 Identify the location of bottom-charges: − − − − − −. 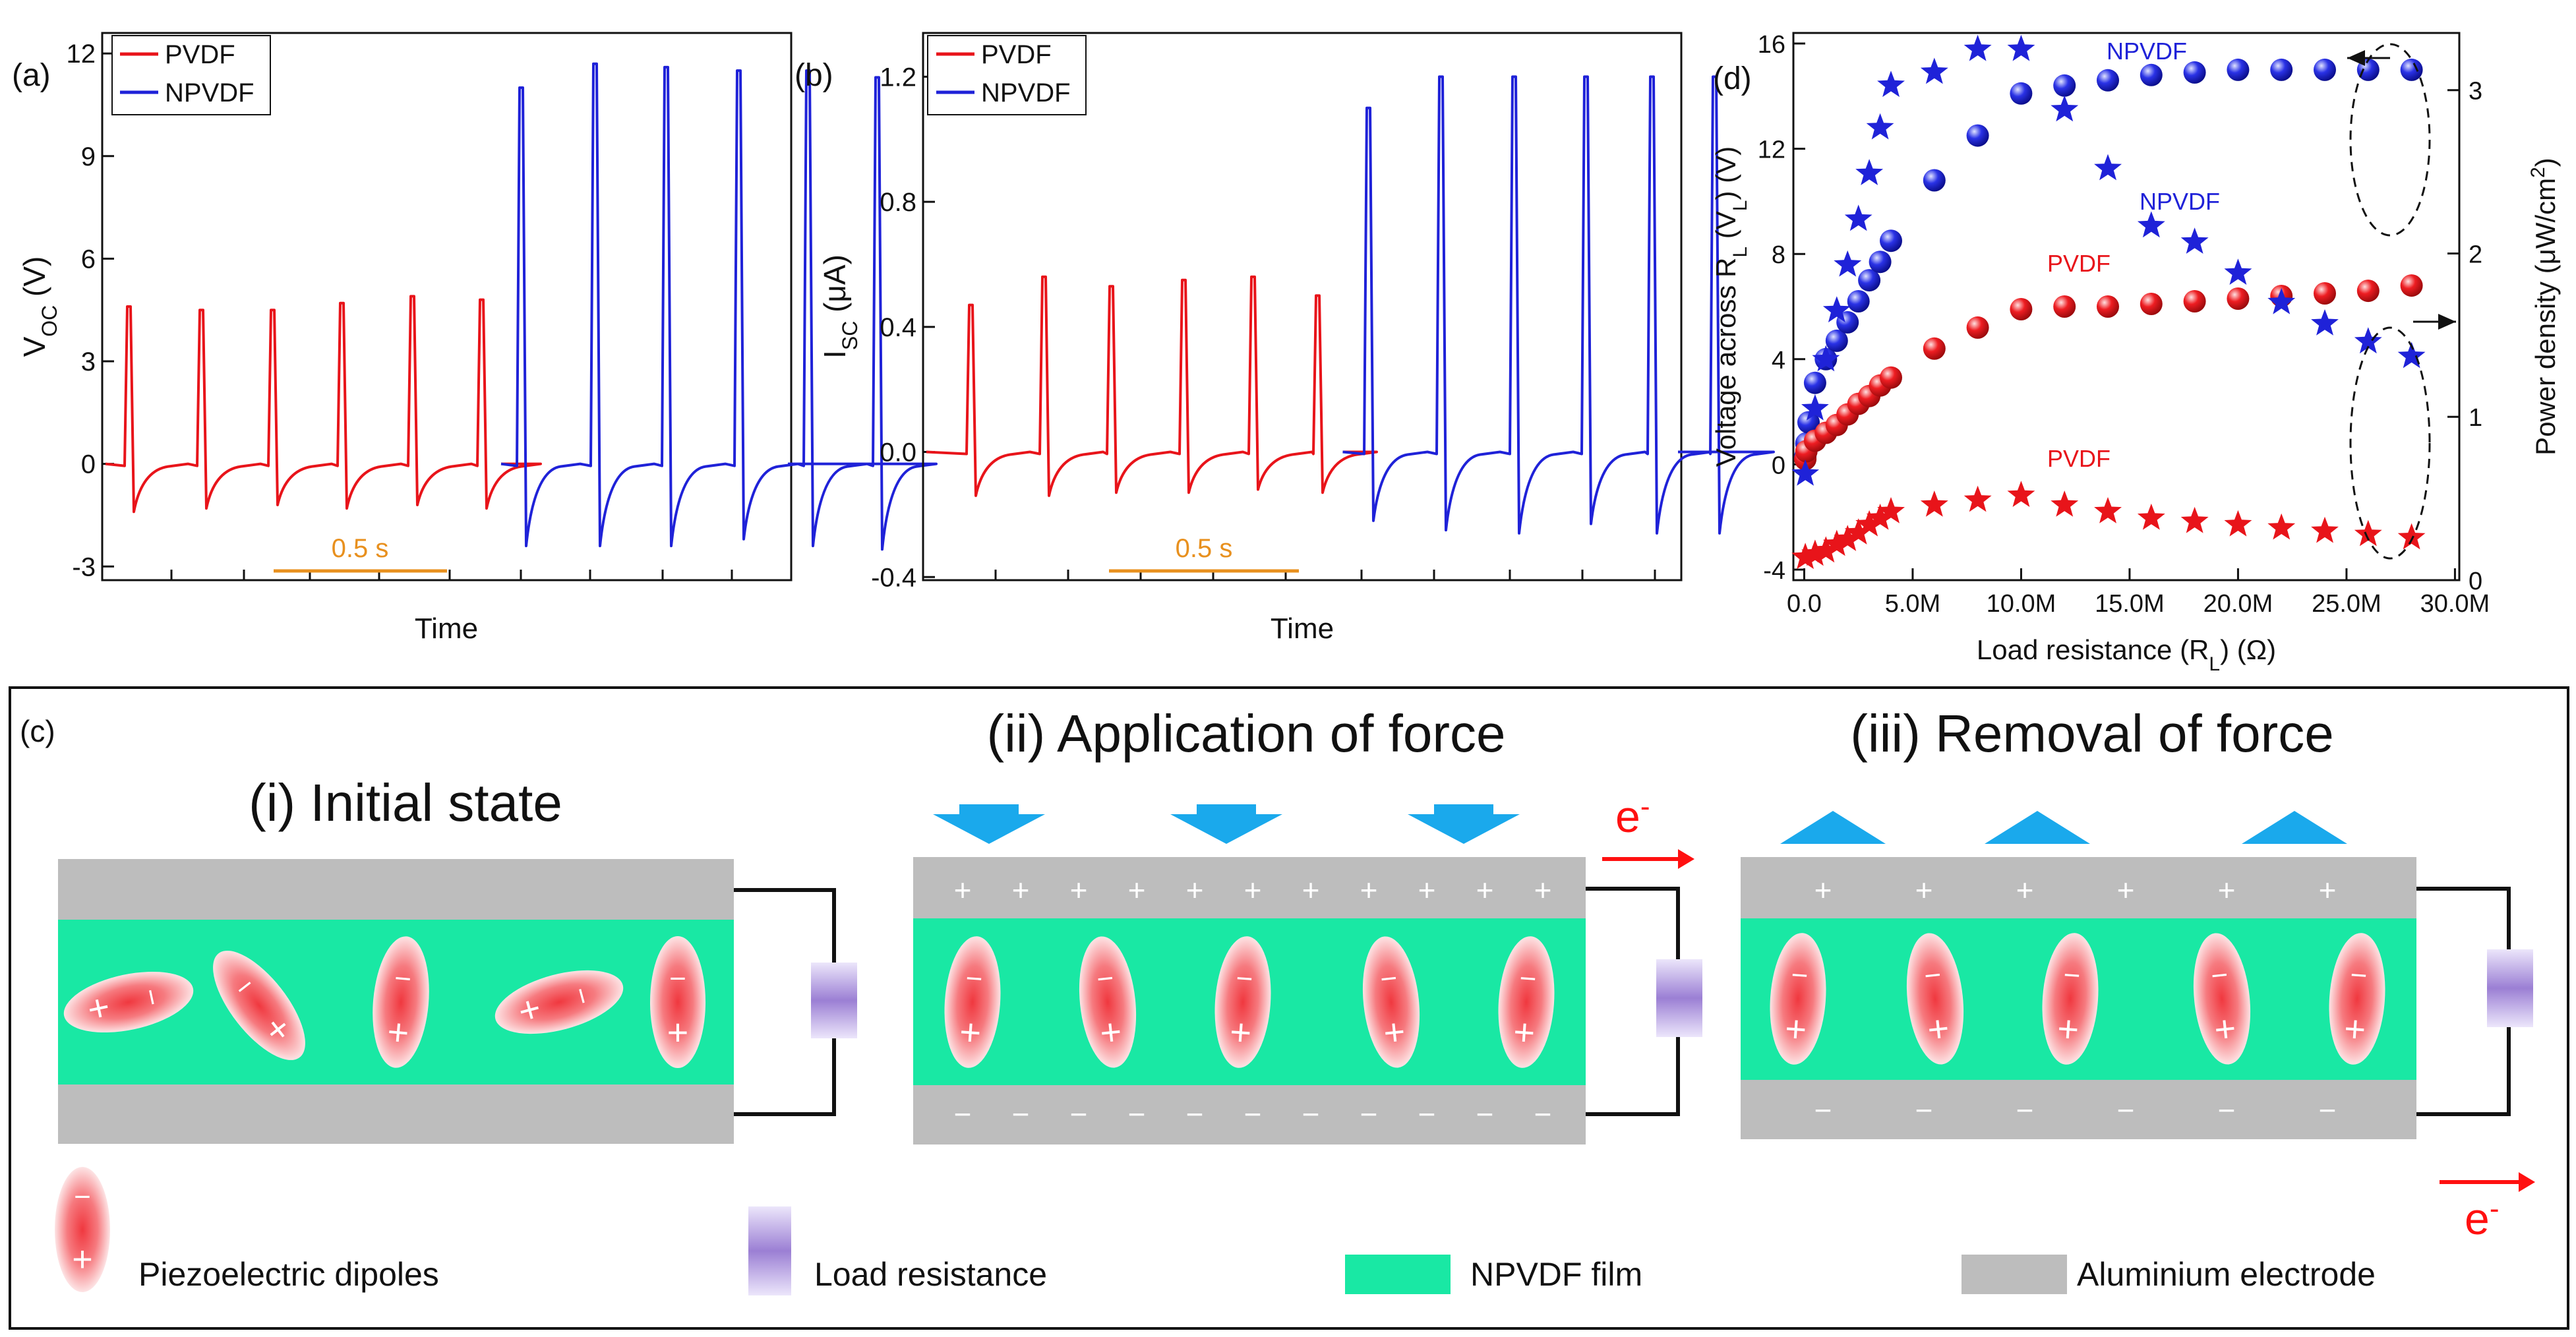
(2075, 1110).